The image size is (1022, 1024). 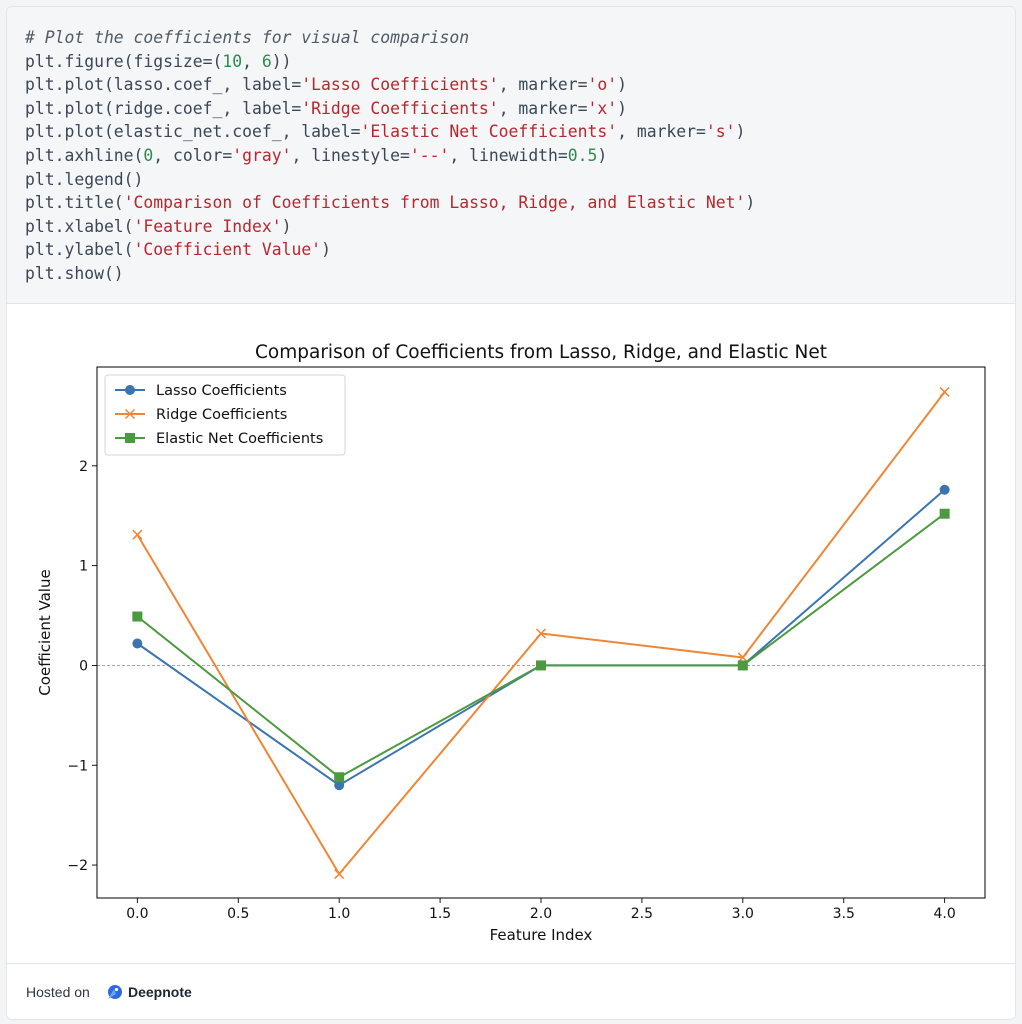 What do you see at coordinates (163, 108) in the screenshot?
I see `code-token-code: plt.plot(ridge.coef_, label=` at bounding box center [163, 108].